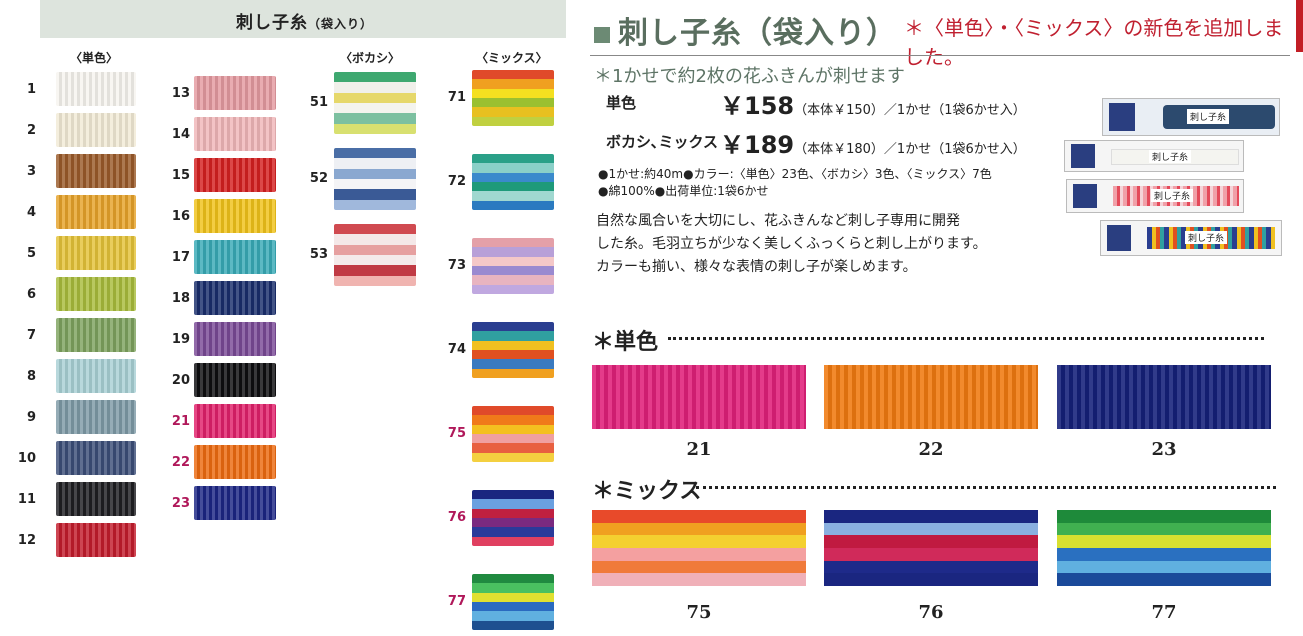  What do you see at coordinates (699, 397) in the screenshot?
I see `solid-big-swatch` at bounding box center [699, 397].